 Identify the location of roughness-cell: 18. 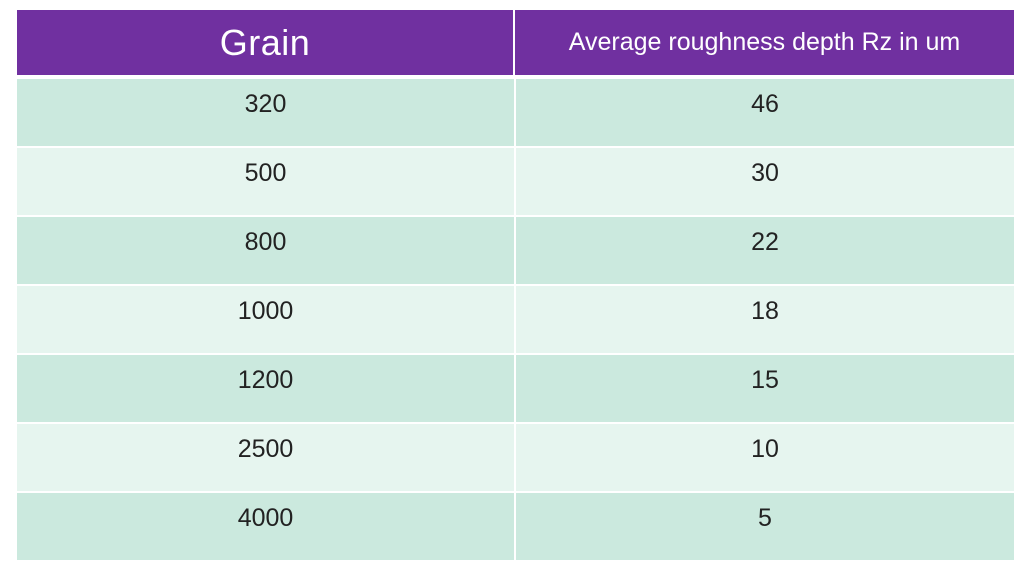
(765, 319).